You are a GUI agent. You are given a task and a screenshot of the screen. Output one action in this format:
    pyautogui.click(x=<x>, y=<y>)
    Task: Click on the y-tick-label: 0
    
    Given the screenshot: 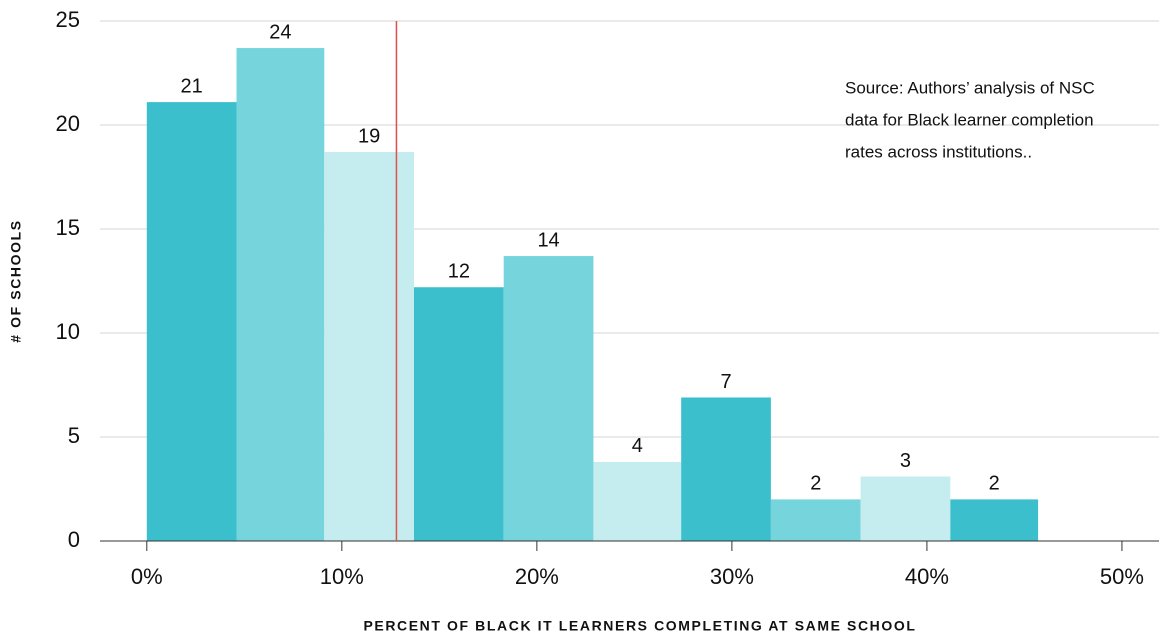 What is the action you would take?
    pyautogui.click(x=74, y=539)
    